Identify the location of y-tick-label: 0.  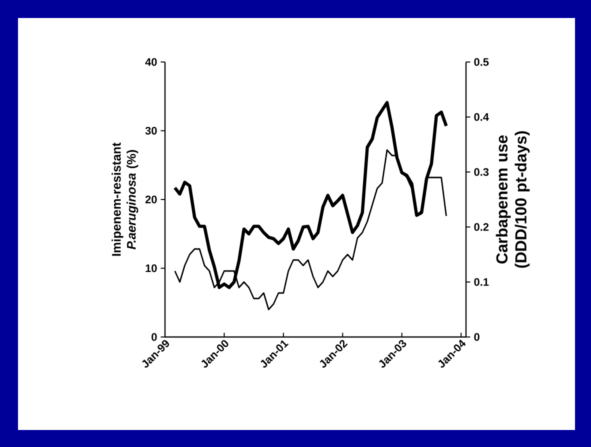
(154, 337).